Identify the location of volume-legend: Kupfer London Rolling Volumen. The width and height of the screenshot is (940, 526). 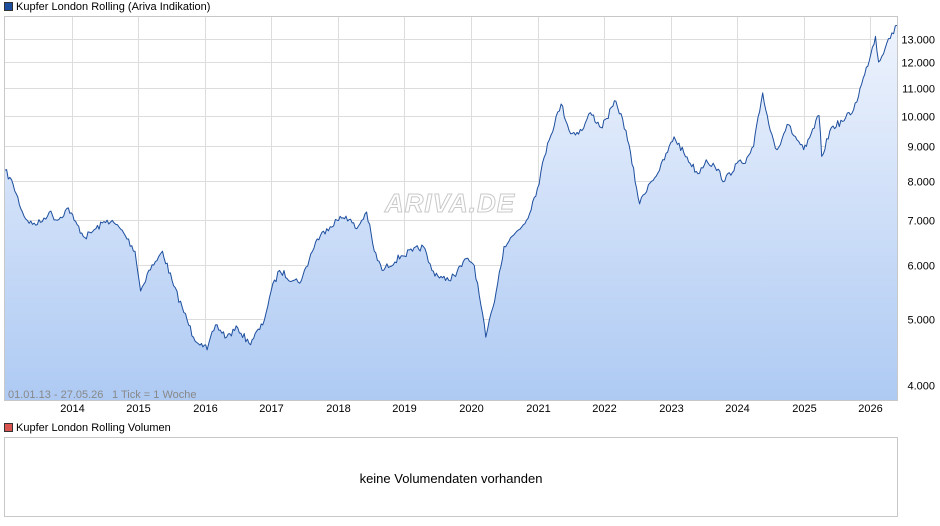
(87, 428).